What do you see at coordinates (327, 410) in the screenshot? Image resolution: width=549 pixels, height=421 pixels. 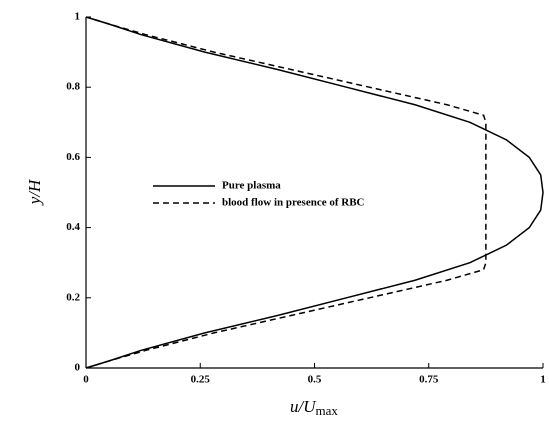 I see `x-axis-label-sub: max` at bounding box center [327, 410].